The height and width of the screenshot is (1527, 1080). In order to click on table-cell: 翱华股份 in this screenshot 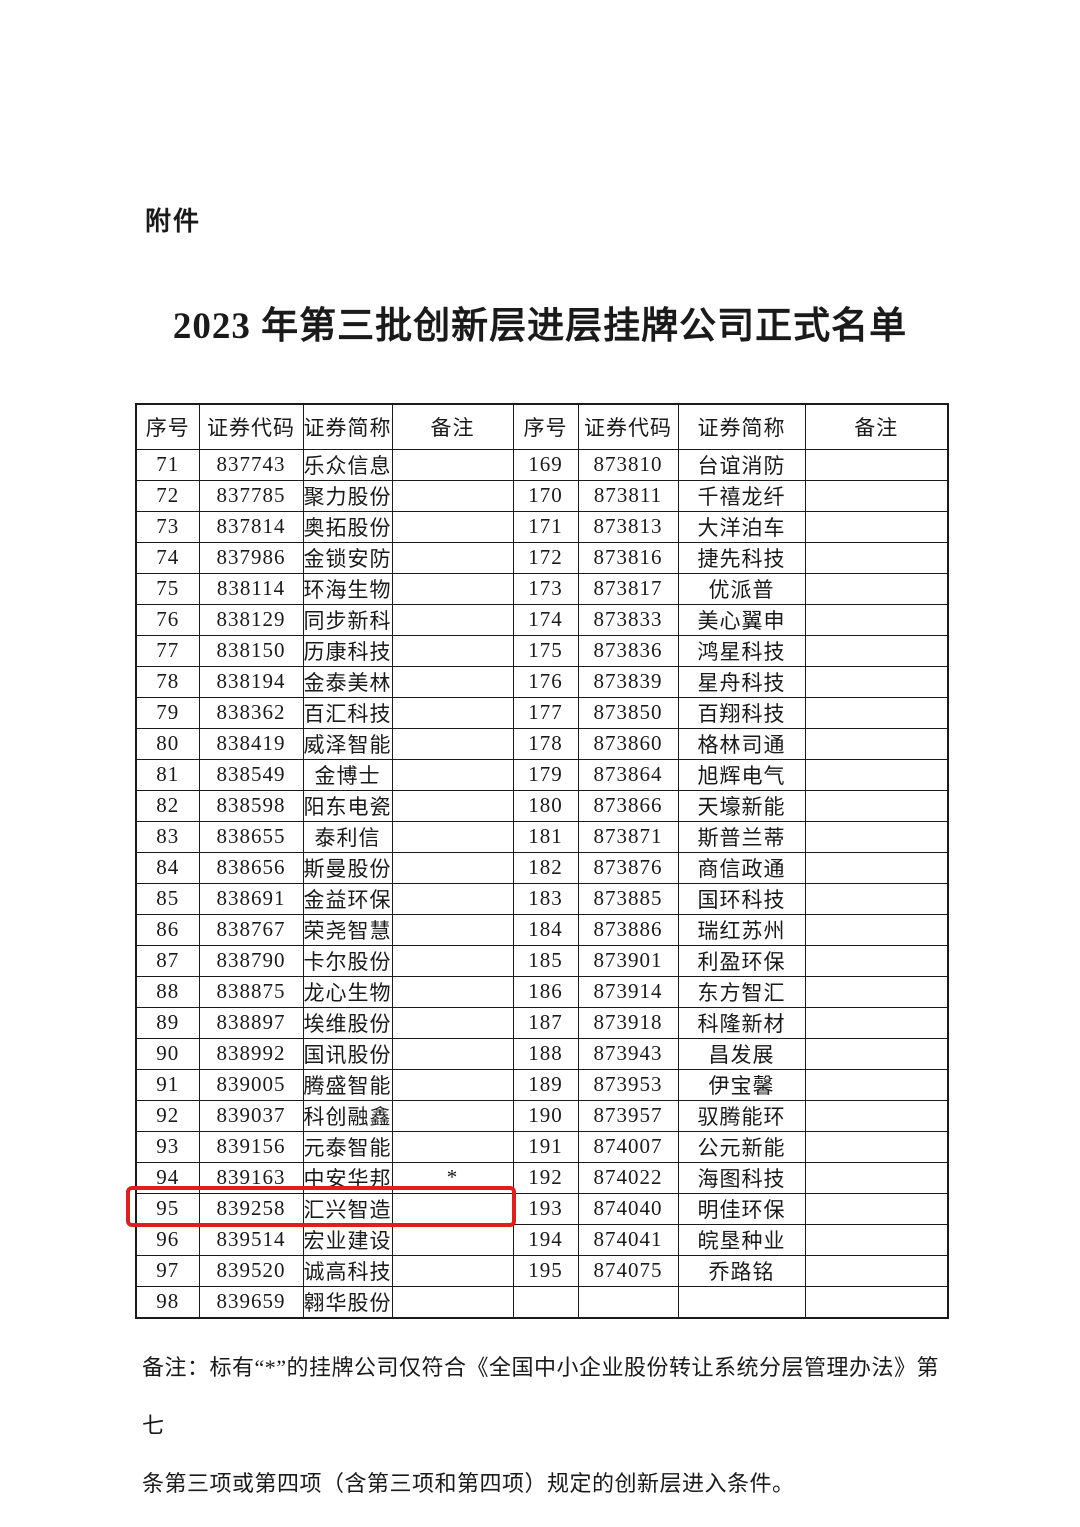, I will do `click(347, 1301)`.